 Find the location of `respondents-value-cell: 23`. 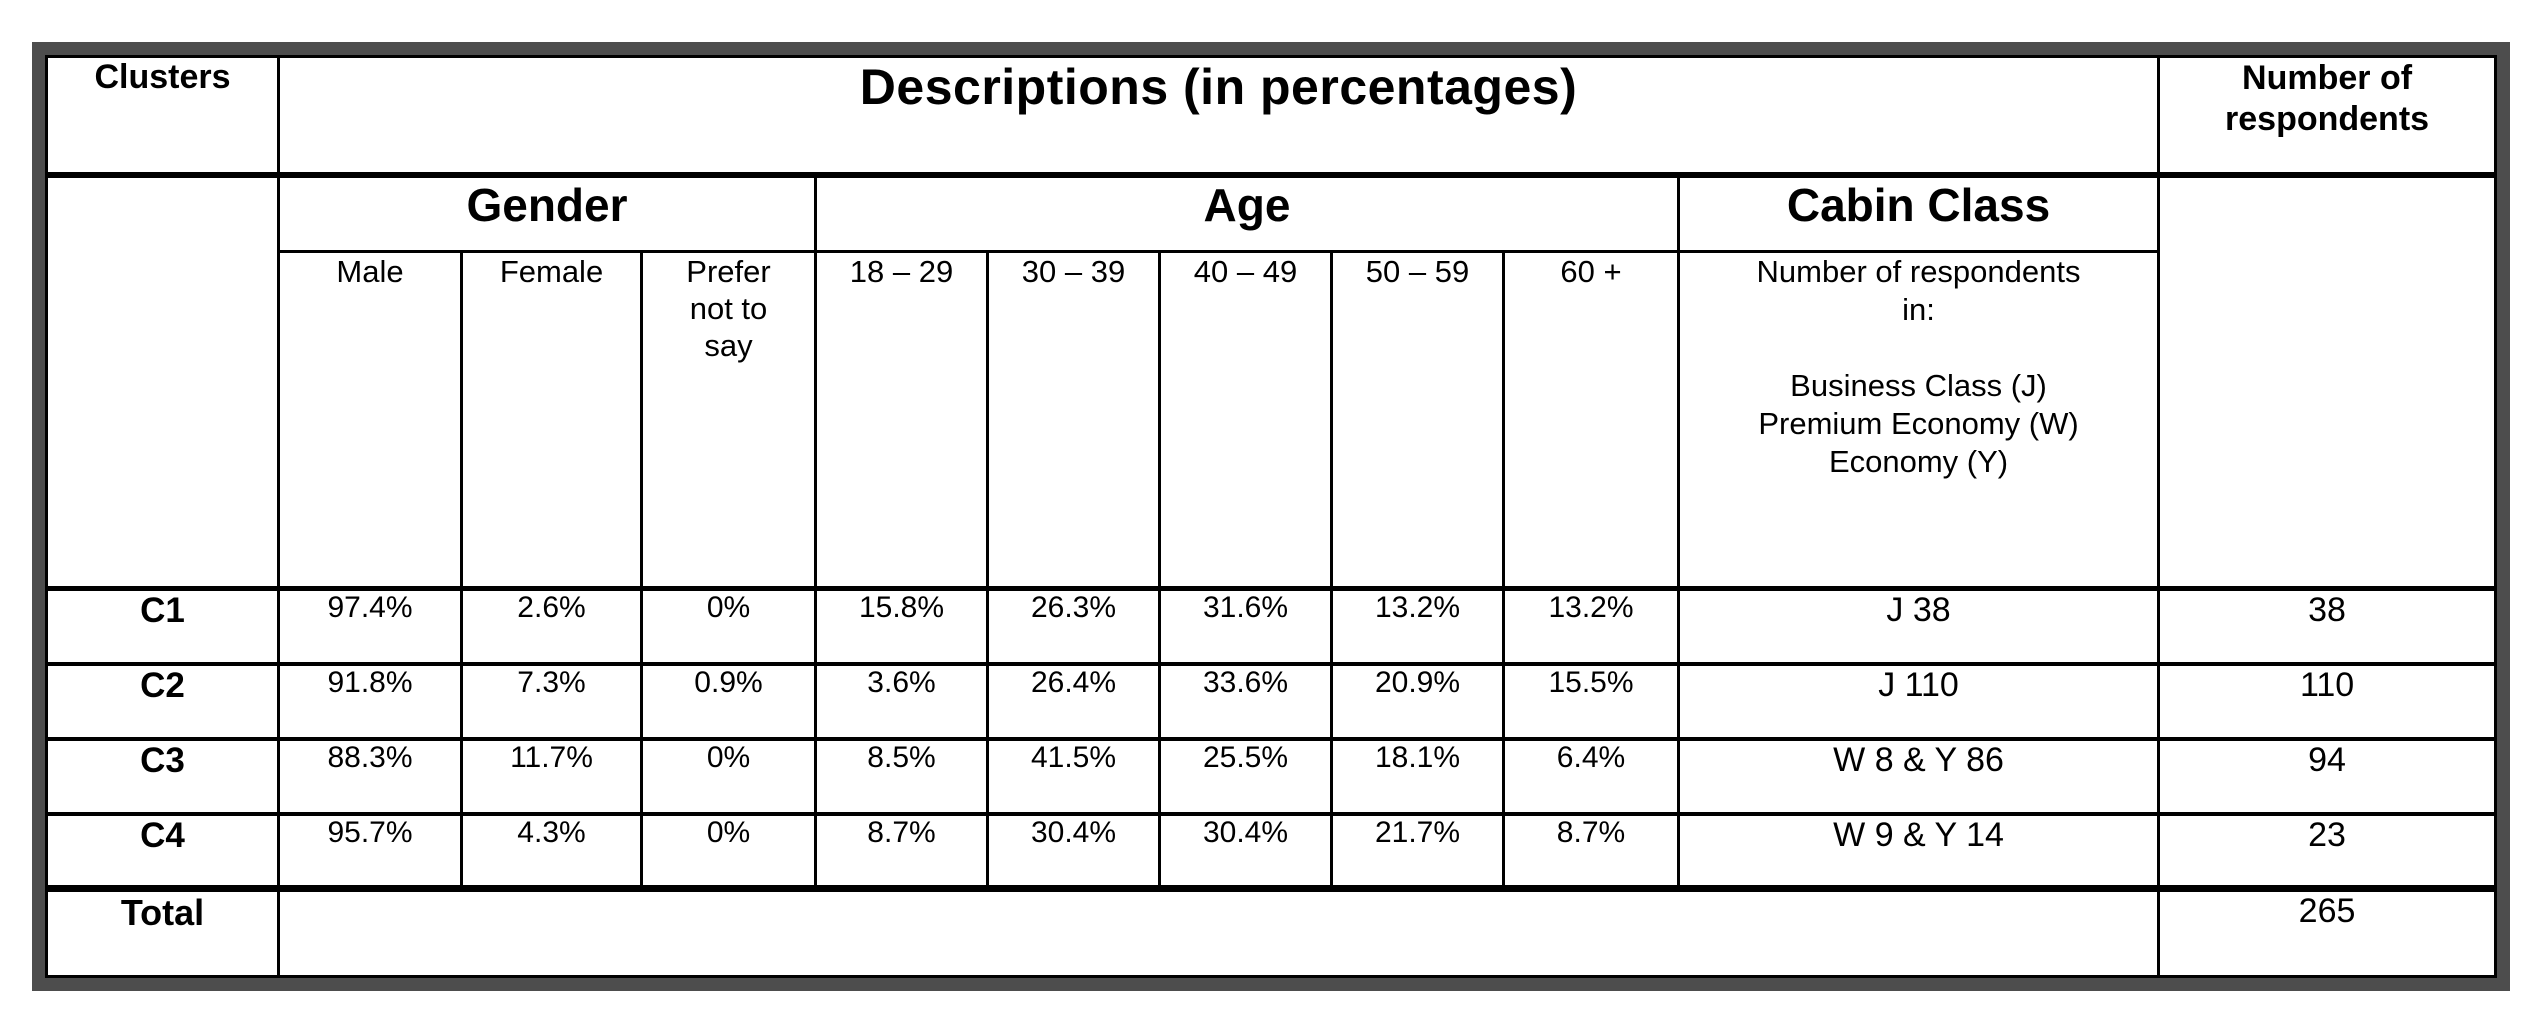

respondents-value-cell: 23 is located at coordinates (2327, 852).